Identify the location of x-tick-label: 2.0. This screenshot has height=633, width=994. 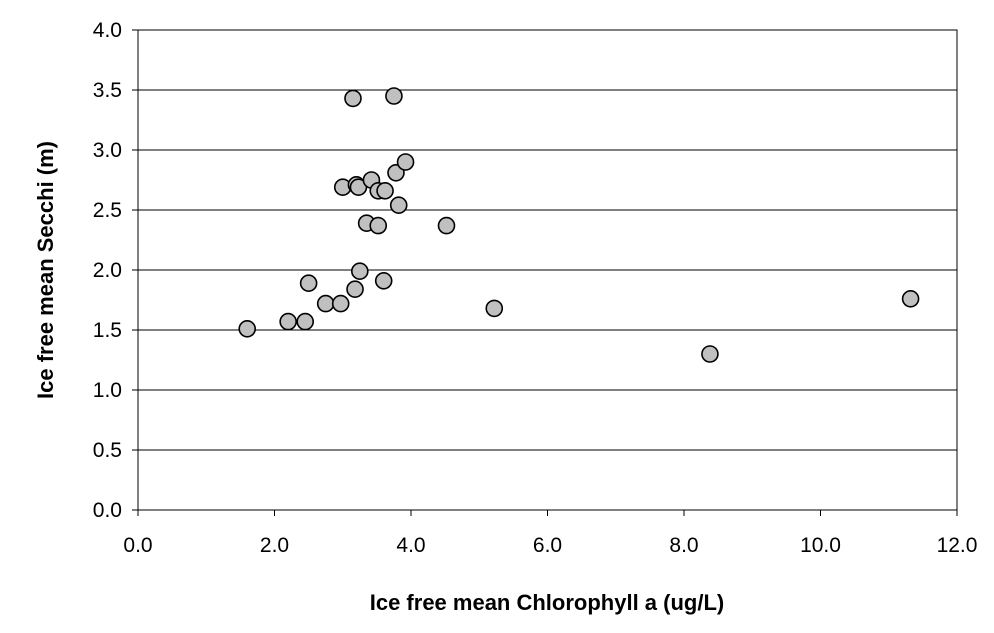
(274, 545).